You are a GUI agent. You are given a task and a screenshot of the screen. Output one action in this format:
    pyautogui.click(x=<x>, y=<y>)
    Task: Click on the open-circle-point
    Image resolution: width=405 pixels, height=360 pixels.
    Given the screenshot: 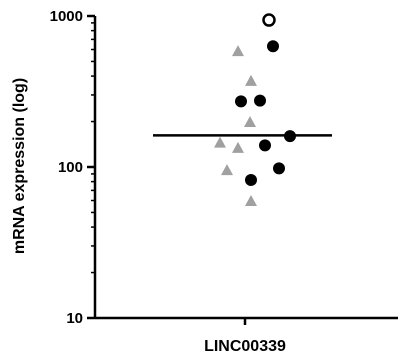 What is the action you would take?
    pyautogui.click(x=269, y=20)
    